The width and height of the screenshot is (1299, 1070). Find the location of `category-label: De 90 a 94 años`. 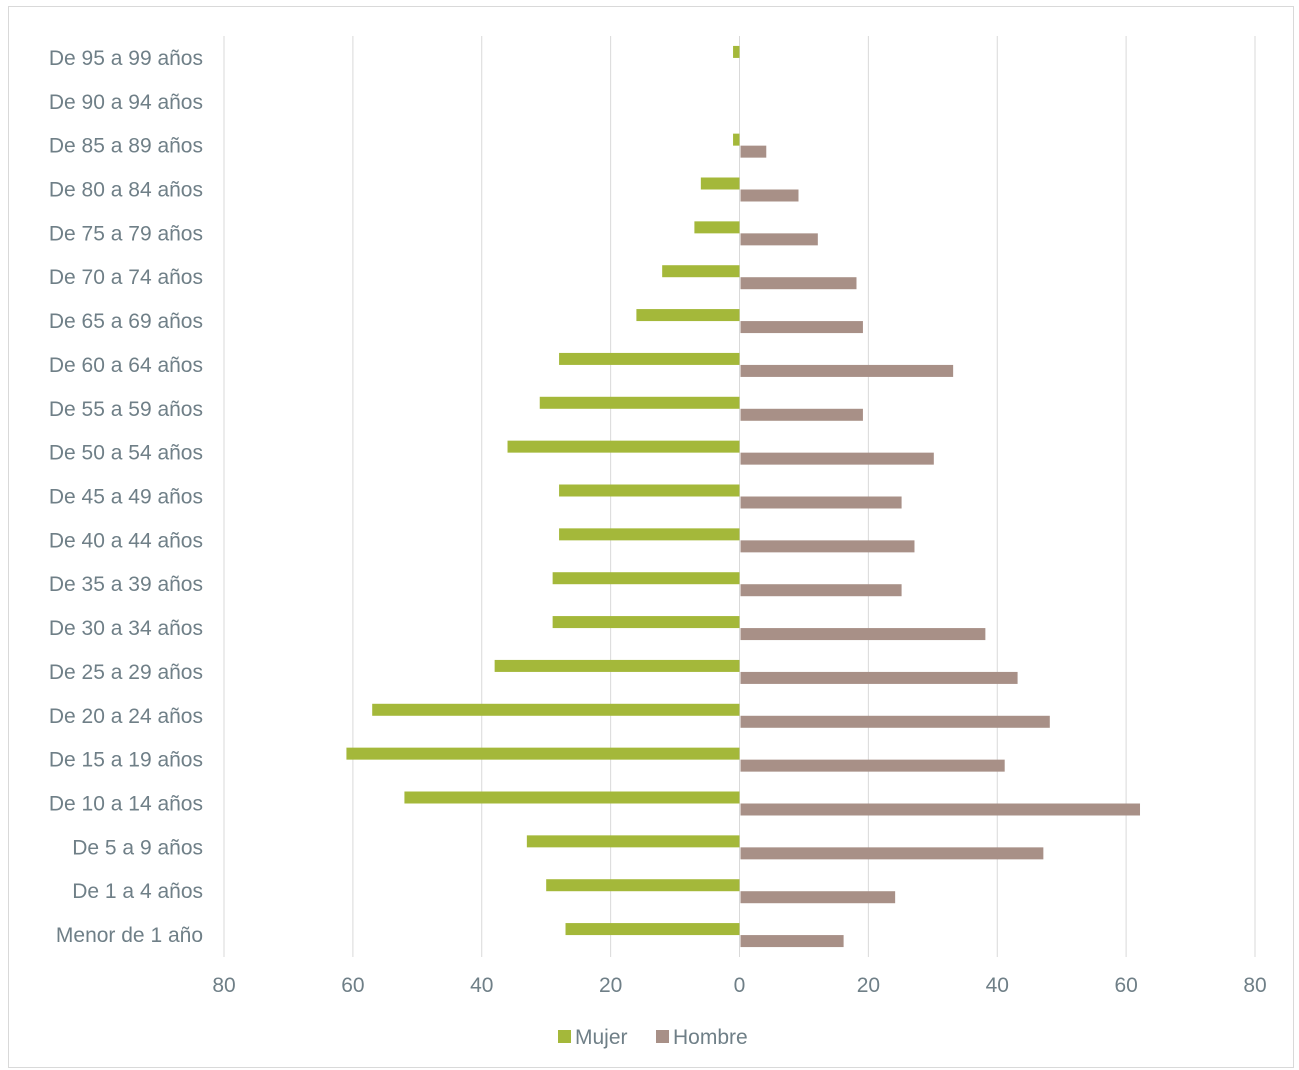

category-label: De 90 a 94 años is located at coordinates (126, 102).